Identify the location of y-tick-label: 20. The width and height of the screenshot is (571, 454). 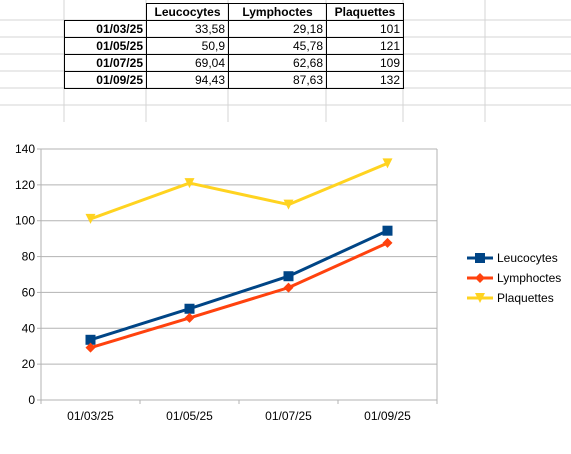
(29, 364).